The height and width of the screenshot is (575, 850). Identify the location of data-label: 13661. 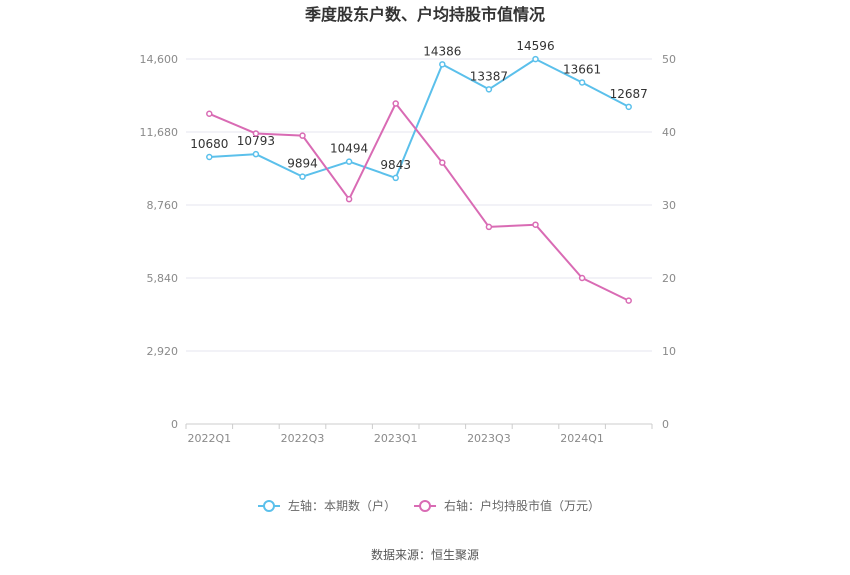
(582, 69).